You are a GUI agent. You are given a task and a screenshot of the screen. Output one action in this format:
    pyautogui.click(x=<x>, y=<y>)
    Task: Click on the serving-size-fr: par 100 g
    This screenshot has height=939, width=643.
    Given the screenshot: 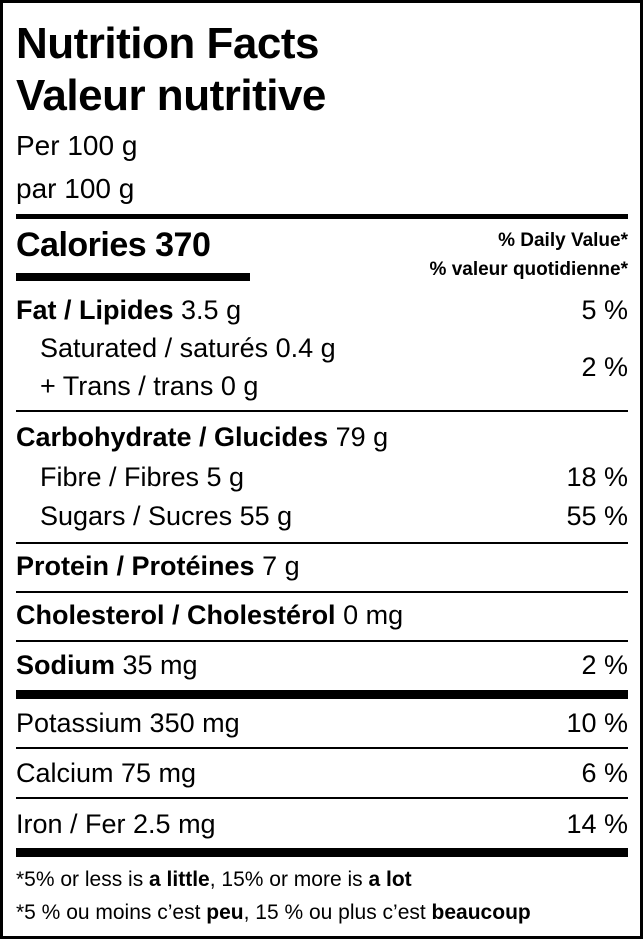 What is the action you would take?
    pyautogui.click(x=75, y=188)
    